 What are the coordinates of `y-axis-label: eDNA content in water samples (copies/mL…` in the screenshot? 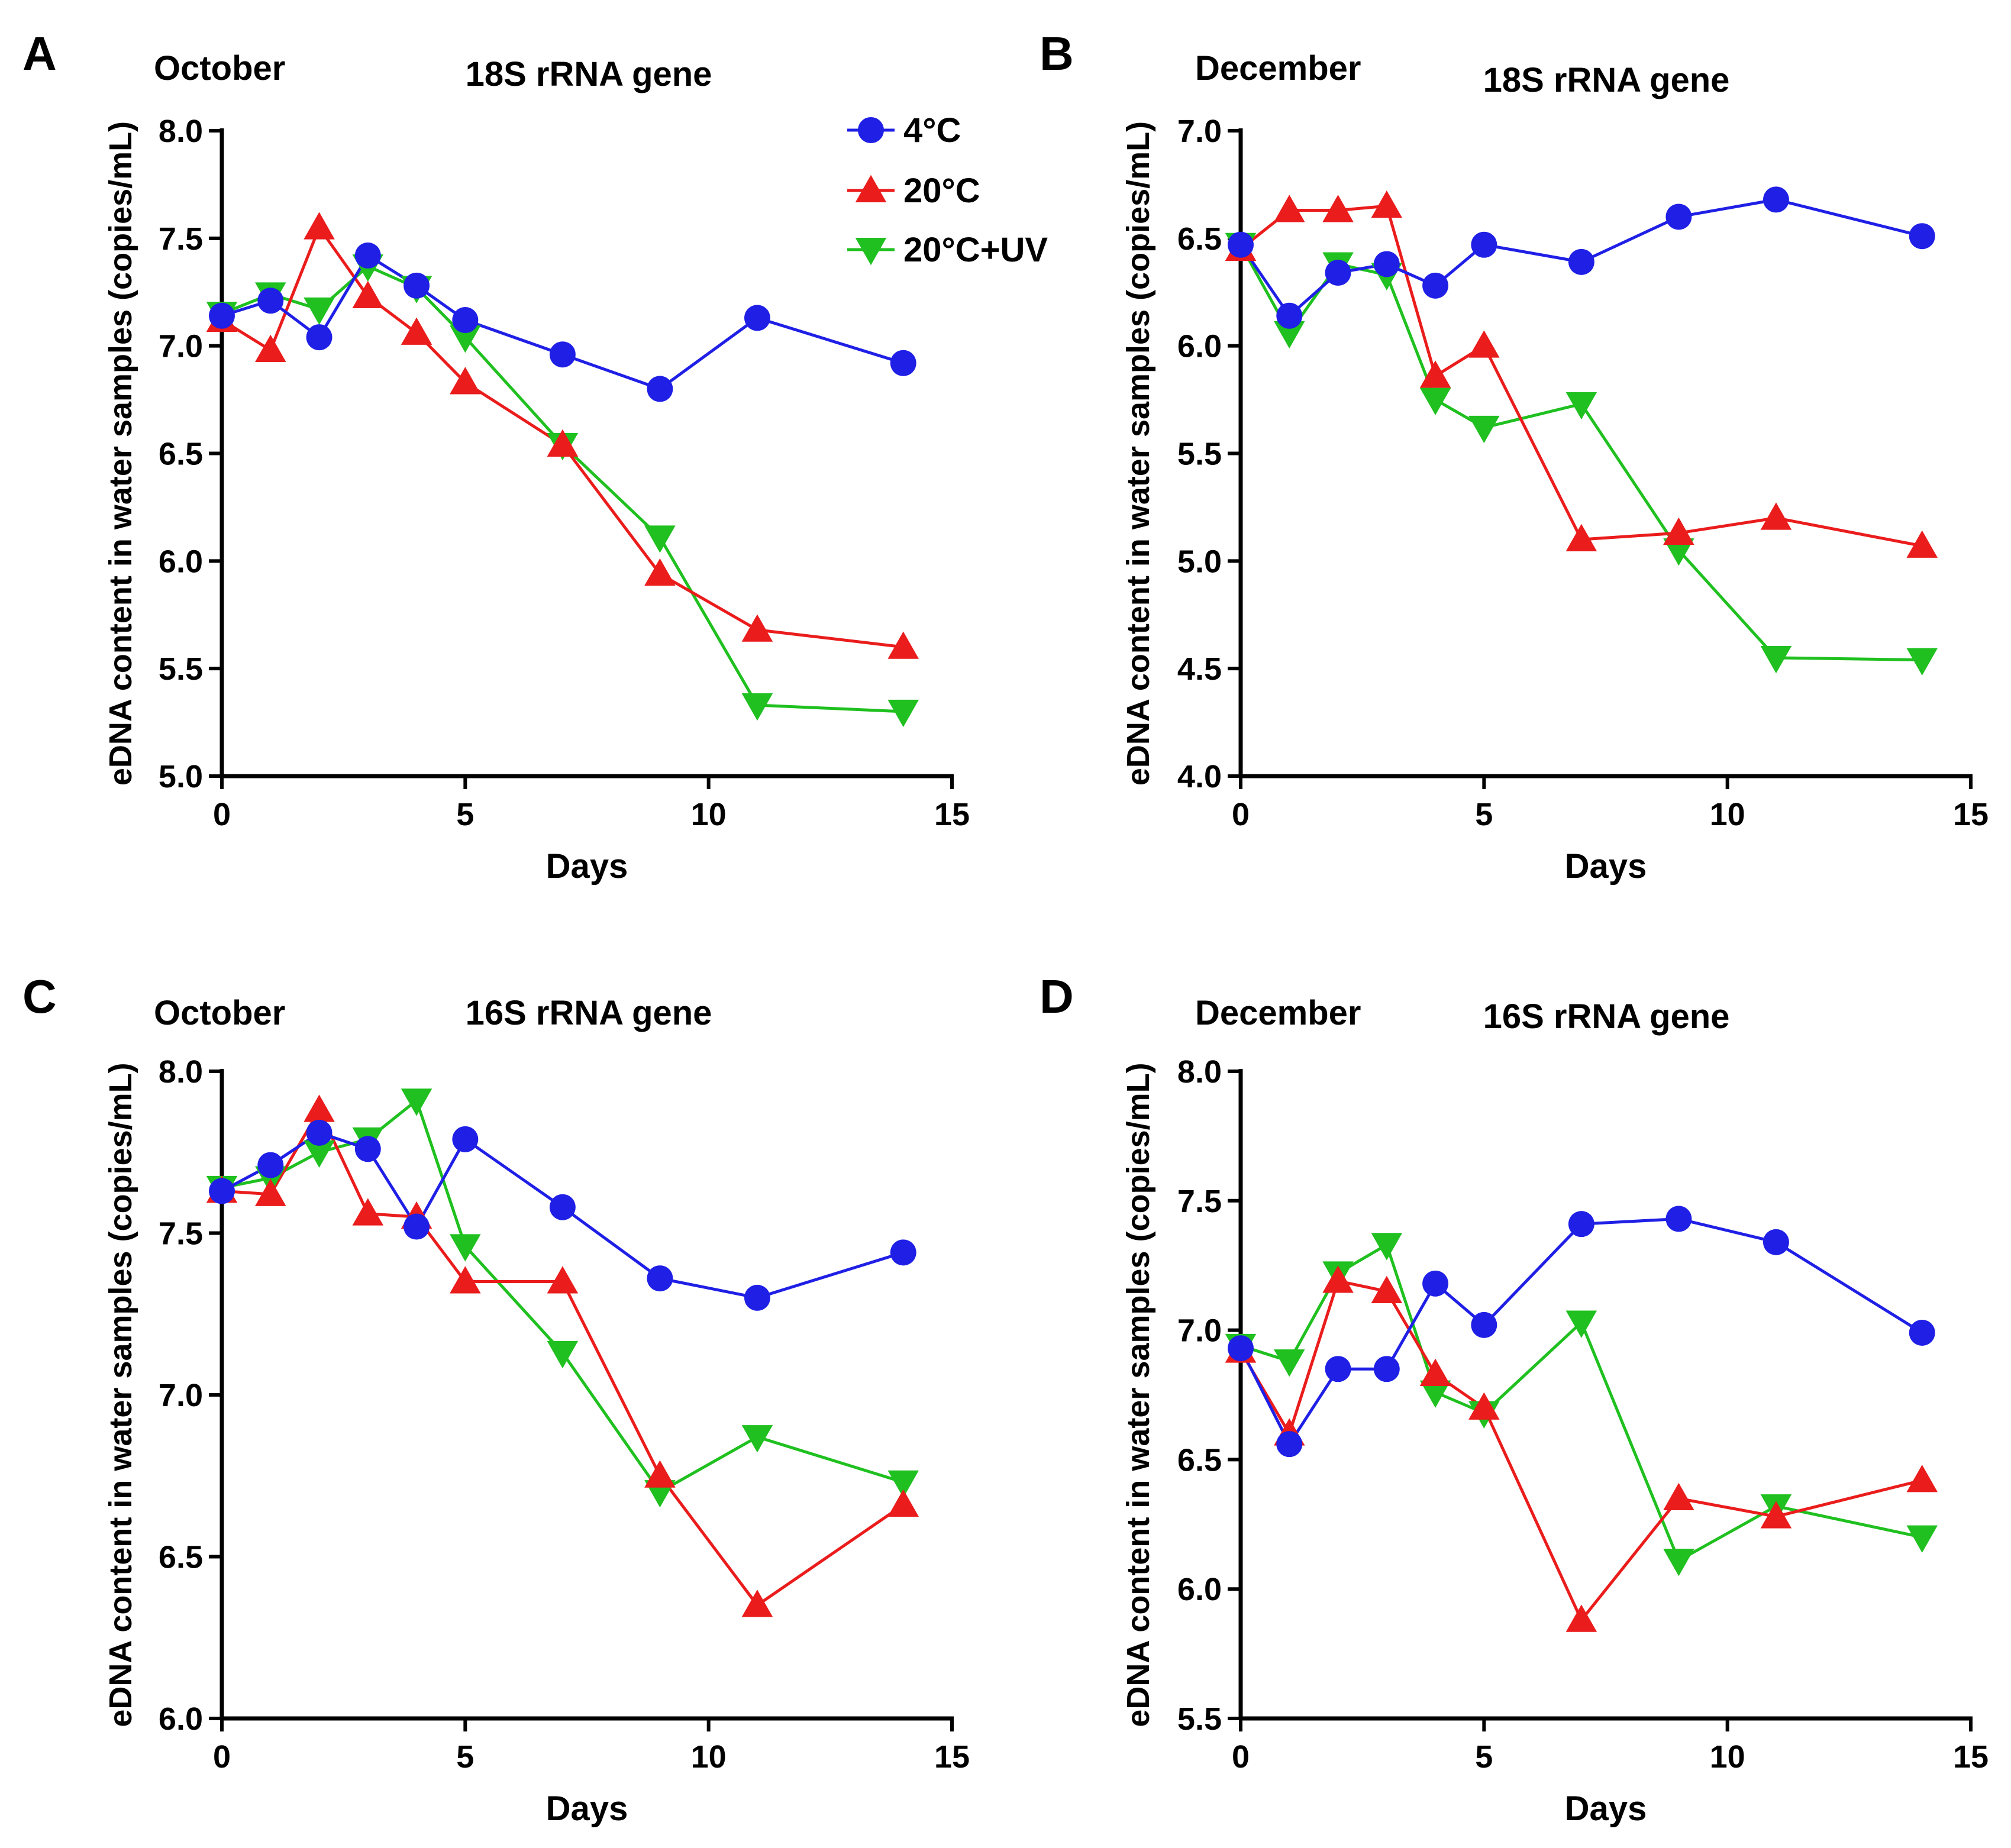 It's located at (120, 1394).